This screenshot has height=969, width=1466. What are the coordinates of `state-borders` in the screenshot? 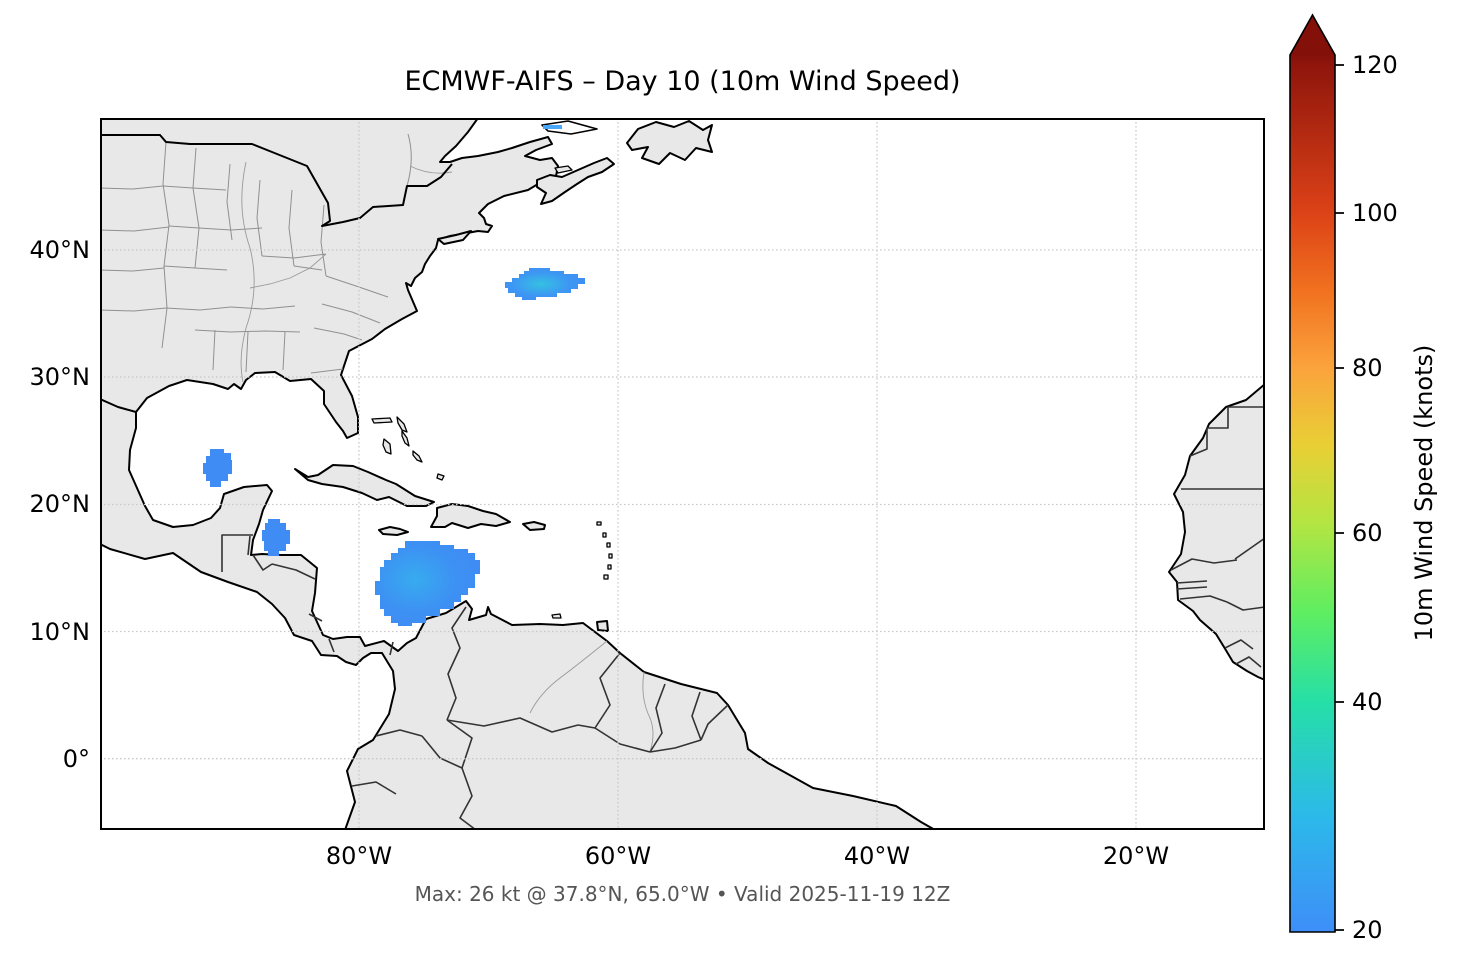 It's located at (256, 253).